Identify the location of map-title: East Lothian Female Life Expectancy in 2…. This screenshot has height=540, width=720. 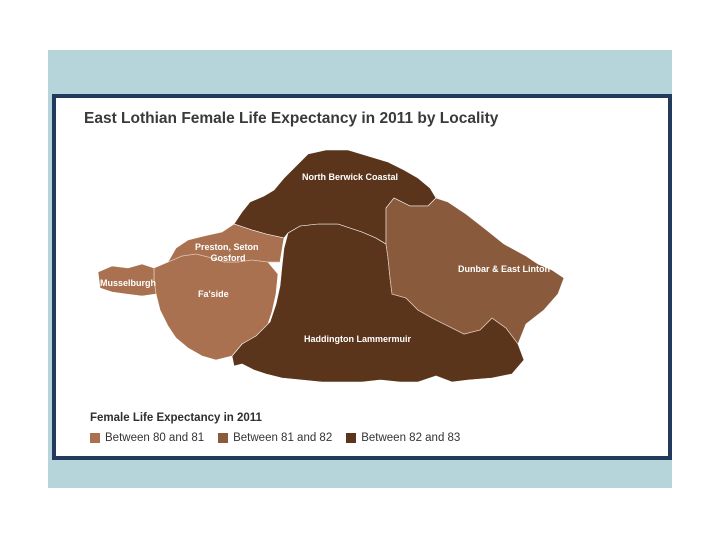
(291, 118).